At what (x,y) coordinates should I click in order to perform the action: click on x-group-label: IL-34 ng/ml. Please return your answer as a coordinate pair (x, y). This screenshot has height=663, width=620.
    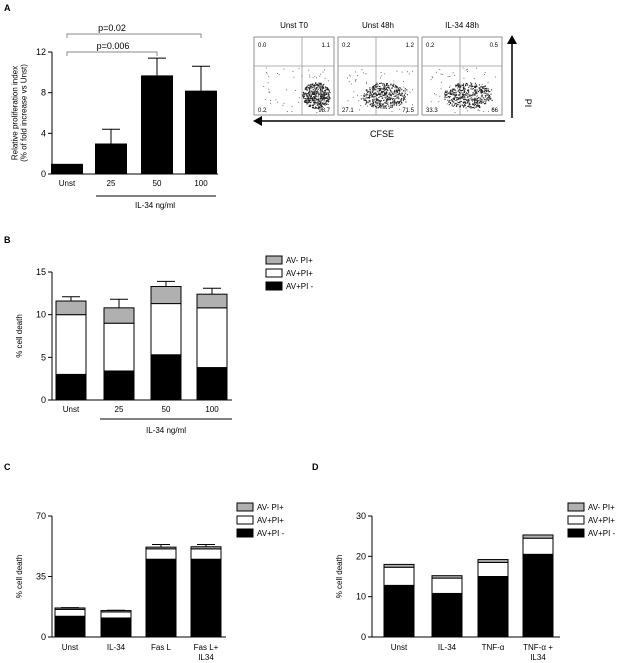
    Looking at the image, I should click on (155, 205).